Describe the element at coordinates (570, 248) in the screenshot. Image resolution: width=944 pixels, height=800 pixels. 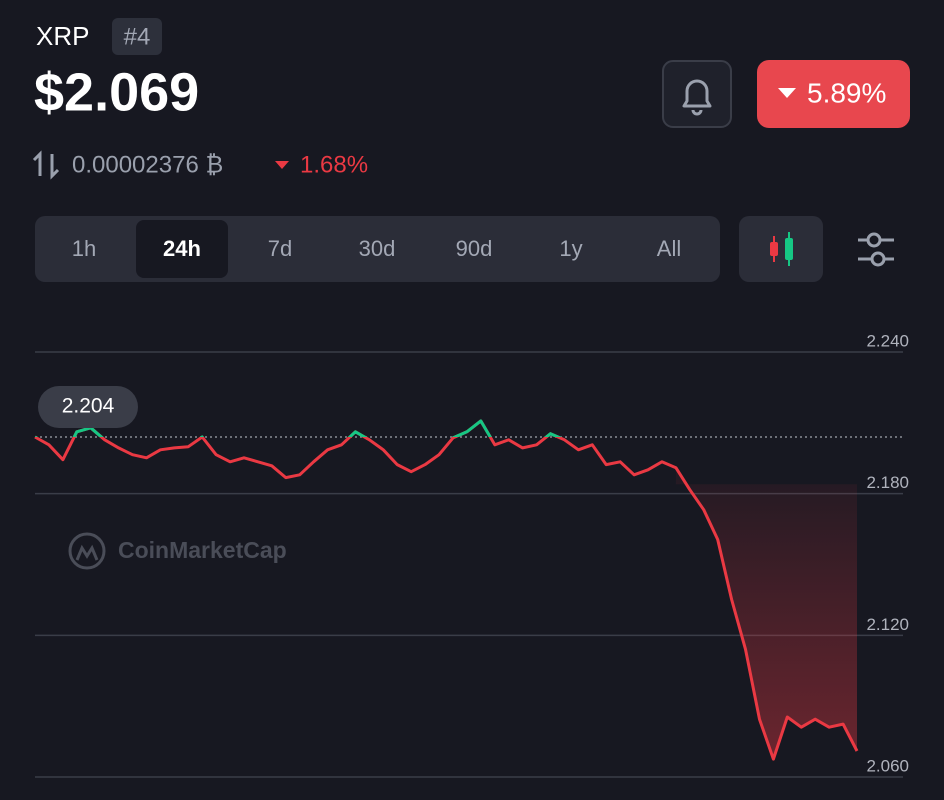
I see `tab: 1y` at that location.